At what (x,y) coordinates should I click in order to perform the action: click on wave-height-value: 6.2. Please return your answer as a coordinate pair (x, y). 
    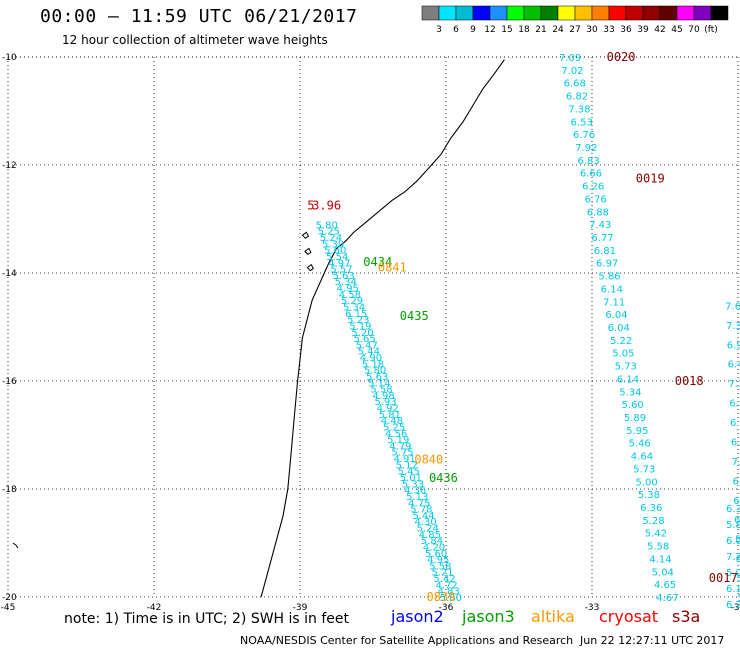
    Looking at the image, I should click on (735, 423).